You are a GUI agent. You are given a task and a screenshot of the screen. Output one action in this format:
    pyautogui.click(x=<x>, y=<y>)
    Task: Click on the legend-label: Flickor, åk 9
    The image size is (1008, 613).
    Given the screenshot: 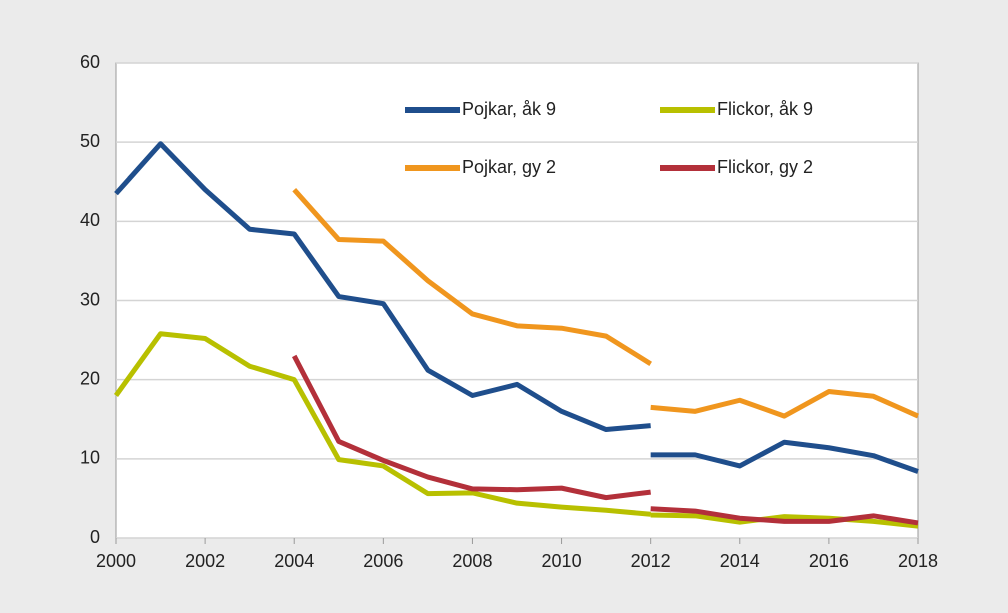 What is the action you would take?
    pyautogui.click(x=765, y=109)
    